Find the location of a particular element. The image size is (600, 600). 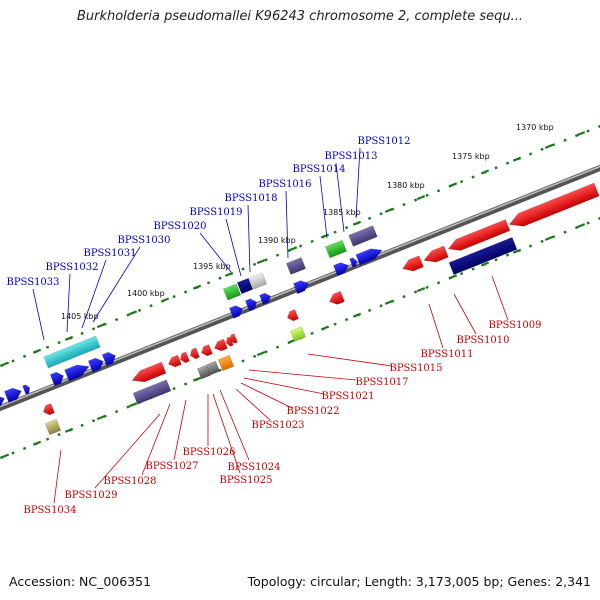

gene-label-bpss1022: BPSS1022 is located at coordinates (290, 399).